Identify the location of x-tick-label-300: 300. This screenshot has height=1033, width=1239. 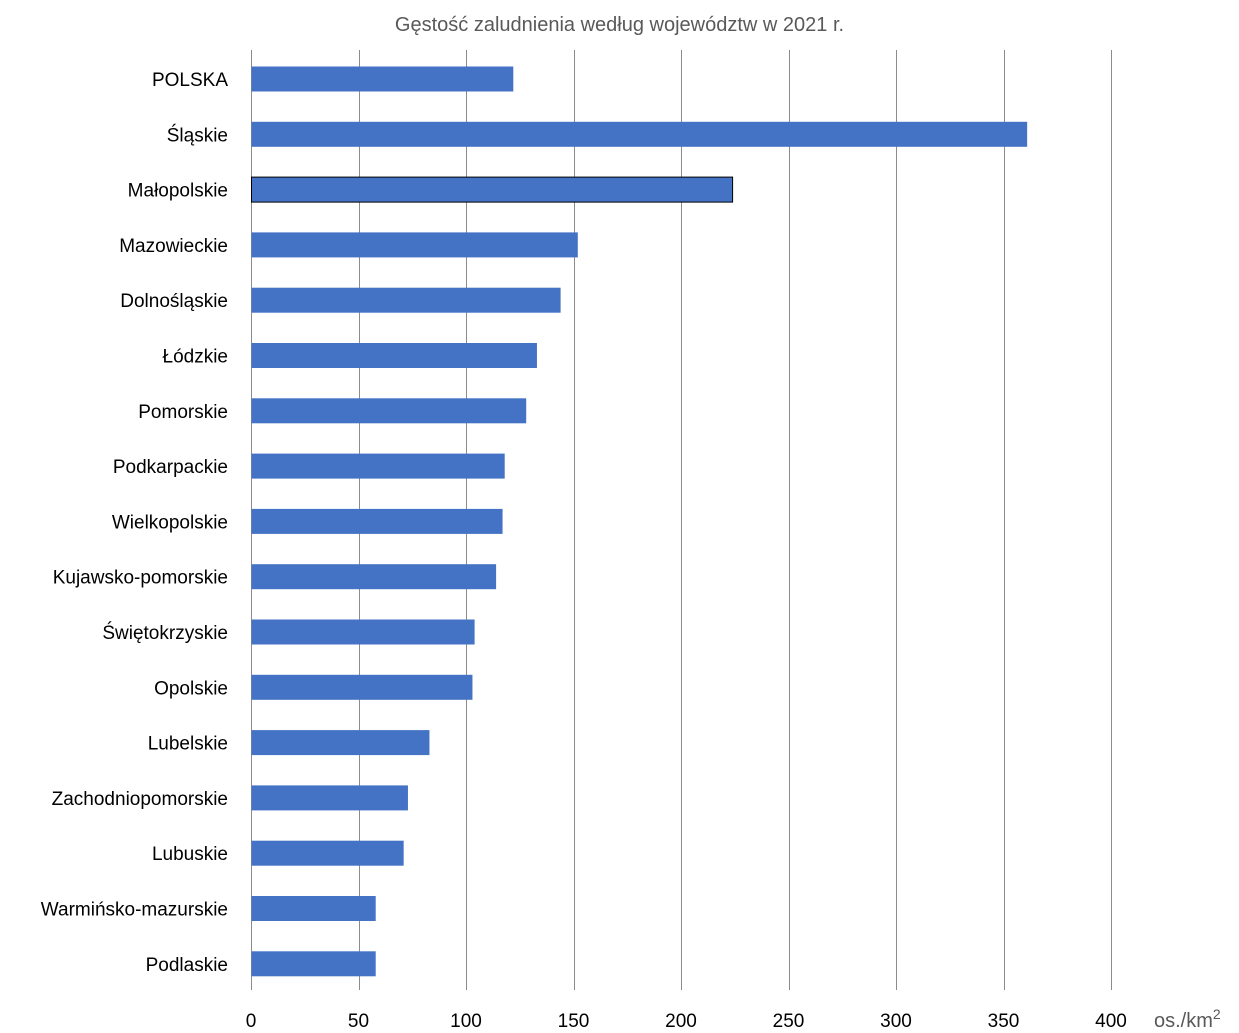
(896, 1021).